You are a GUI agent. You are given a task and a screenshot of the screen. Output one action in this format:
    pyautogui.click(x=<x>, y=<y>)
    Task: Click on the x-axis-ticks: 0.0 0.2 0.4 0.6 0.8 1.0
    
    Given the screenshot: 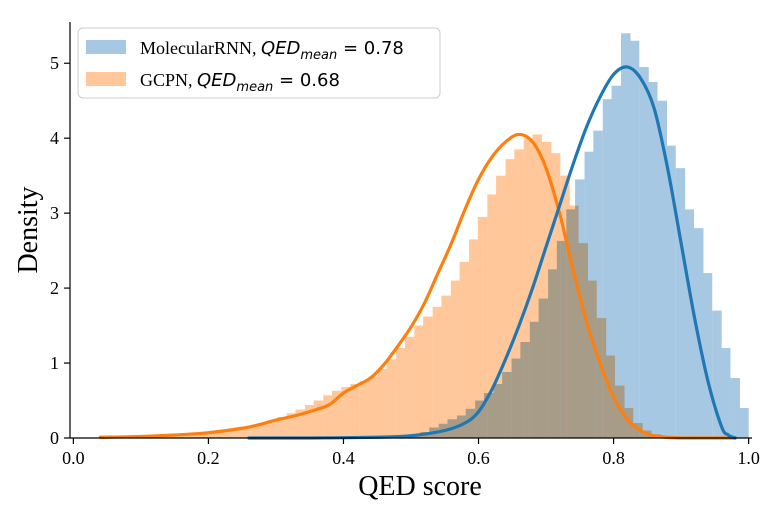 What is the action you would take?
    pyautogui.click(x=411, y=453)
    